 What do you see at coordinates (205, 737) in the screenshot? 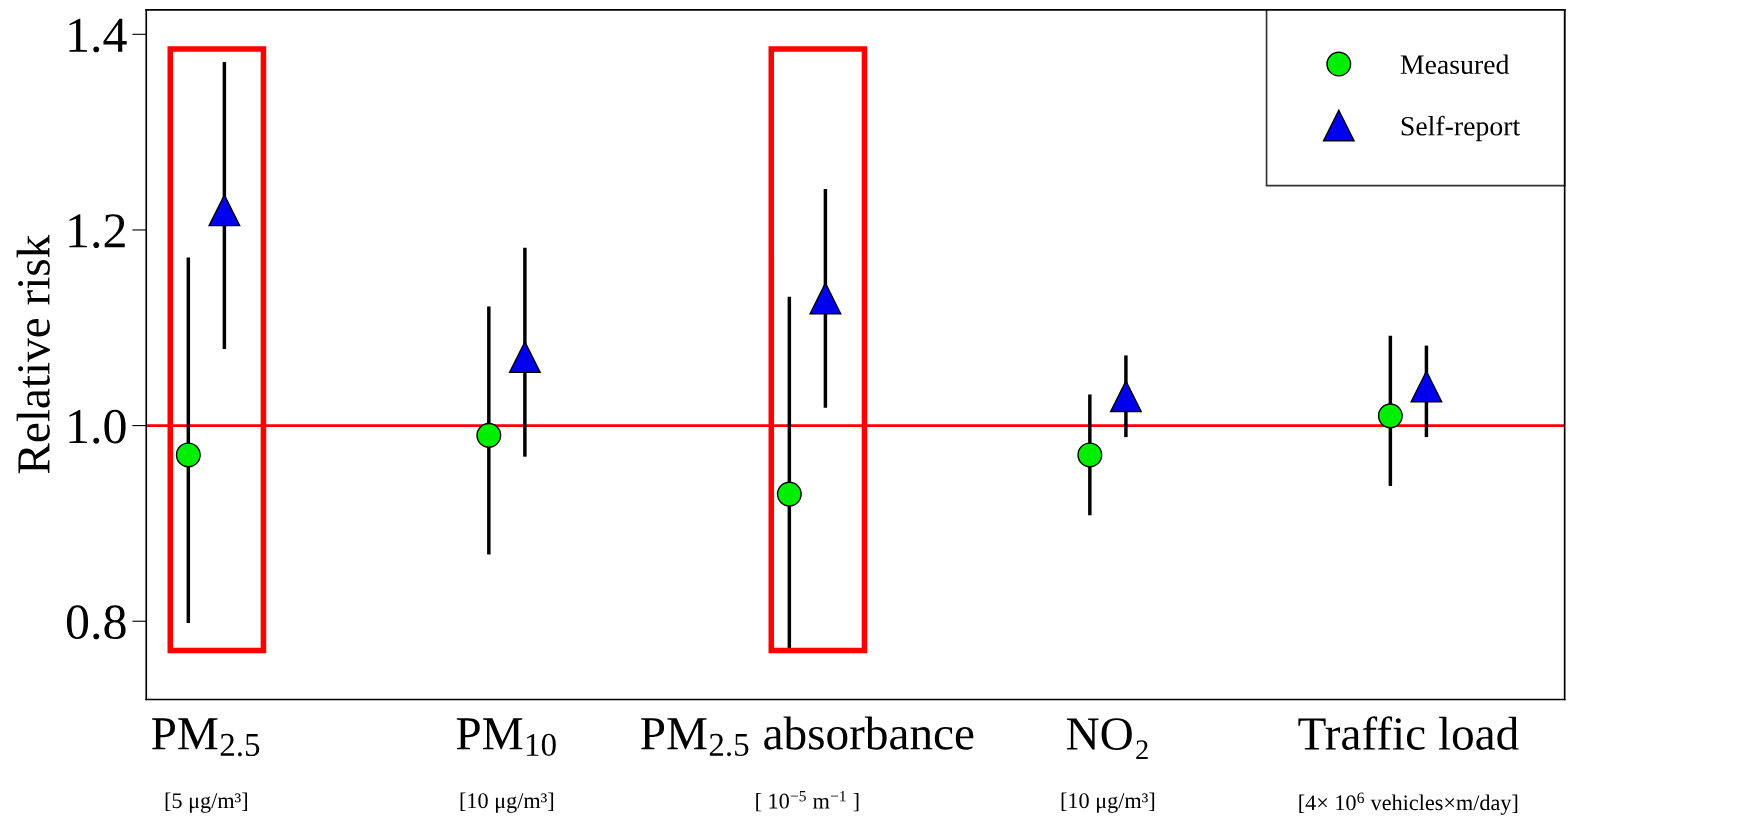
I see `x-tick-label: PM$_{2.5}$` at bounding box center [205, 737].